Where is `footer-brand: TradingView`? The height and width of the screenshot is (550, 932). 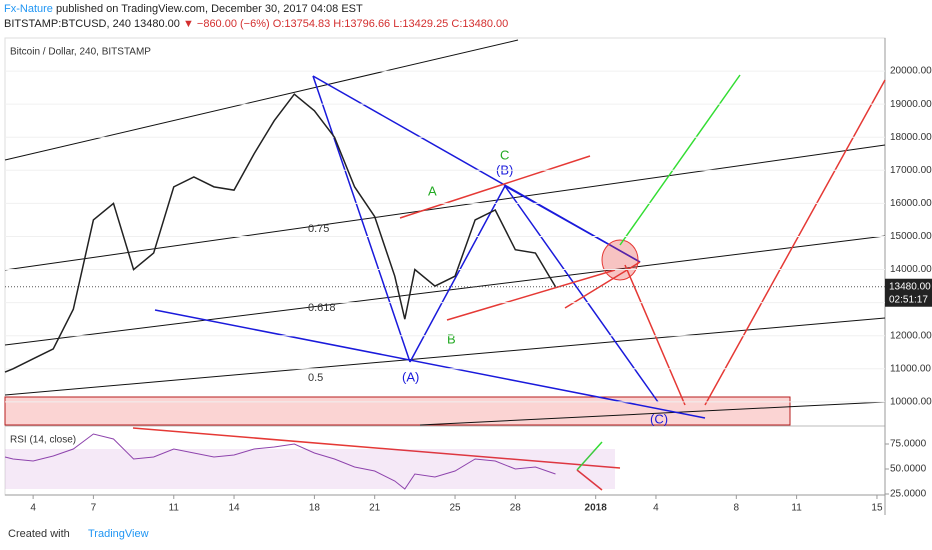
footer-brand: TradingView is located at coordinates (118, 534).